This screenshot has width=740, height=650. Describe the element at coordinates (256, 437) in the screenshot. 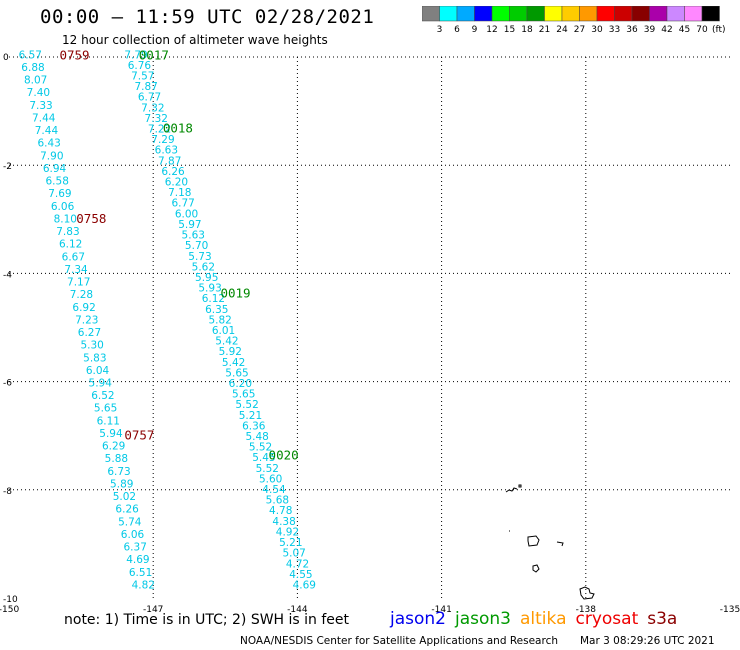

I see `swh-value: 5.48` at that location.